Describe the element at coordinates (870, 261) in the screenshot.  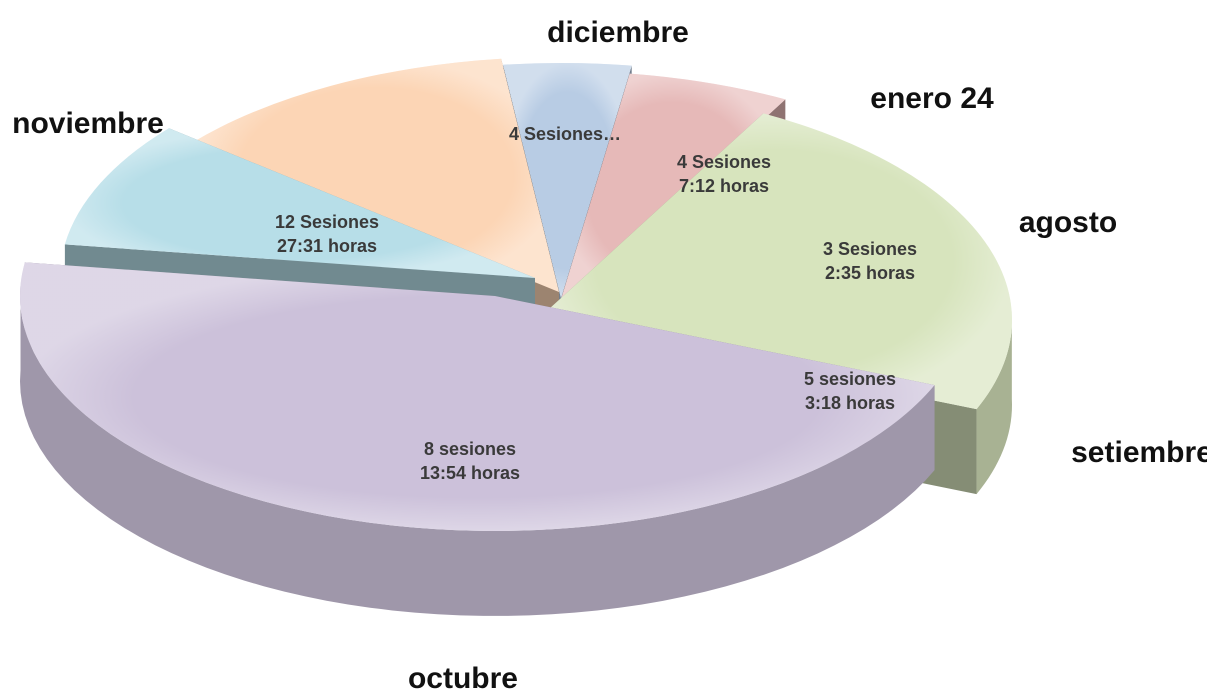
I see `data-label-agosto: 3 Sesiones 2:35 horas` at that location.